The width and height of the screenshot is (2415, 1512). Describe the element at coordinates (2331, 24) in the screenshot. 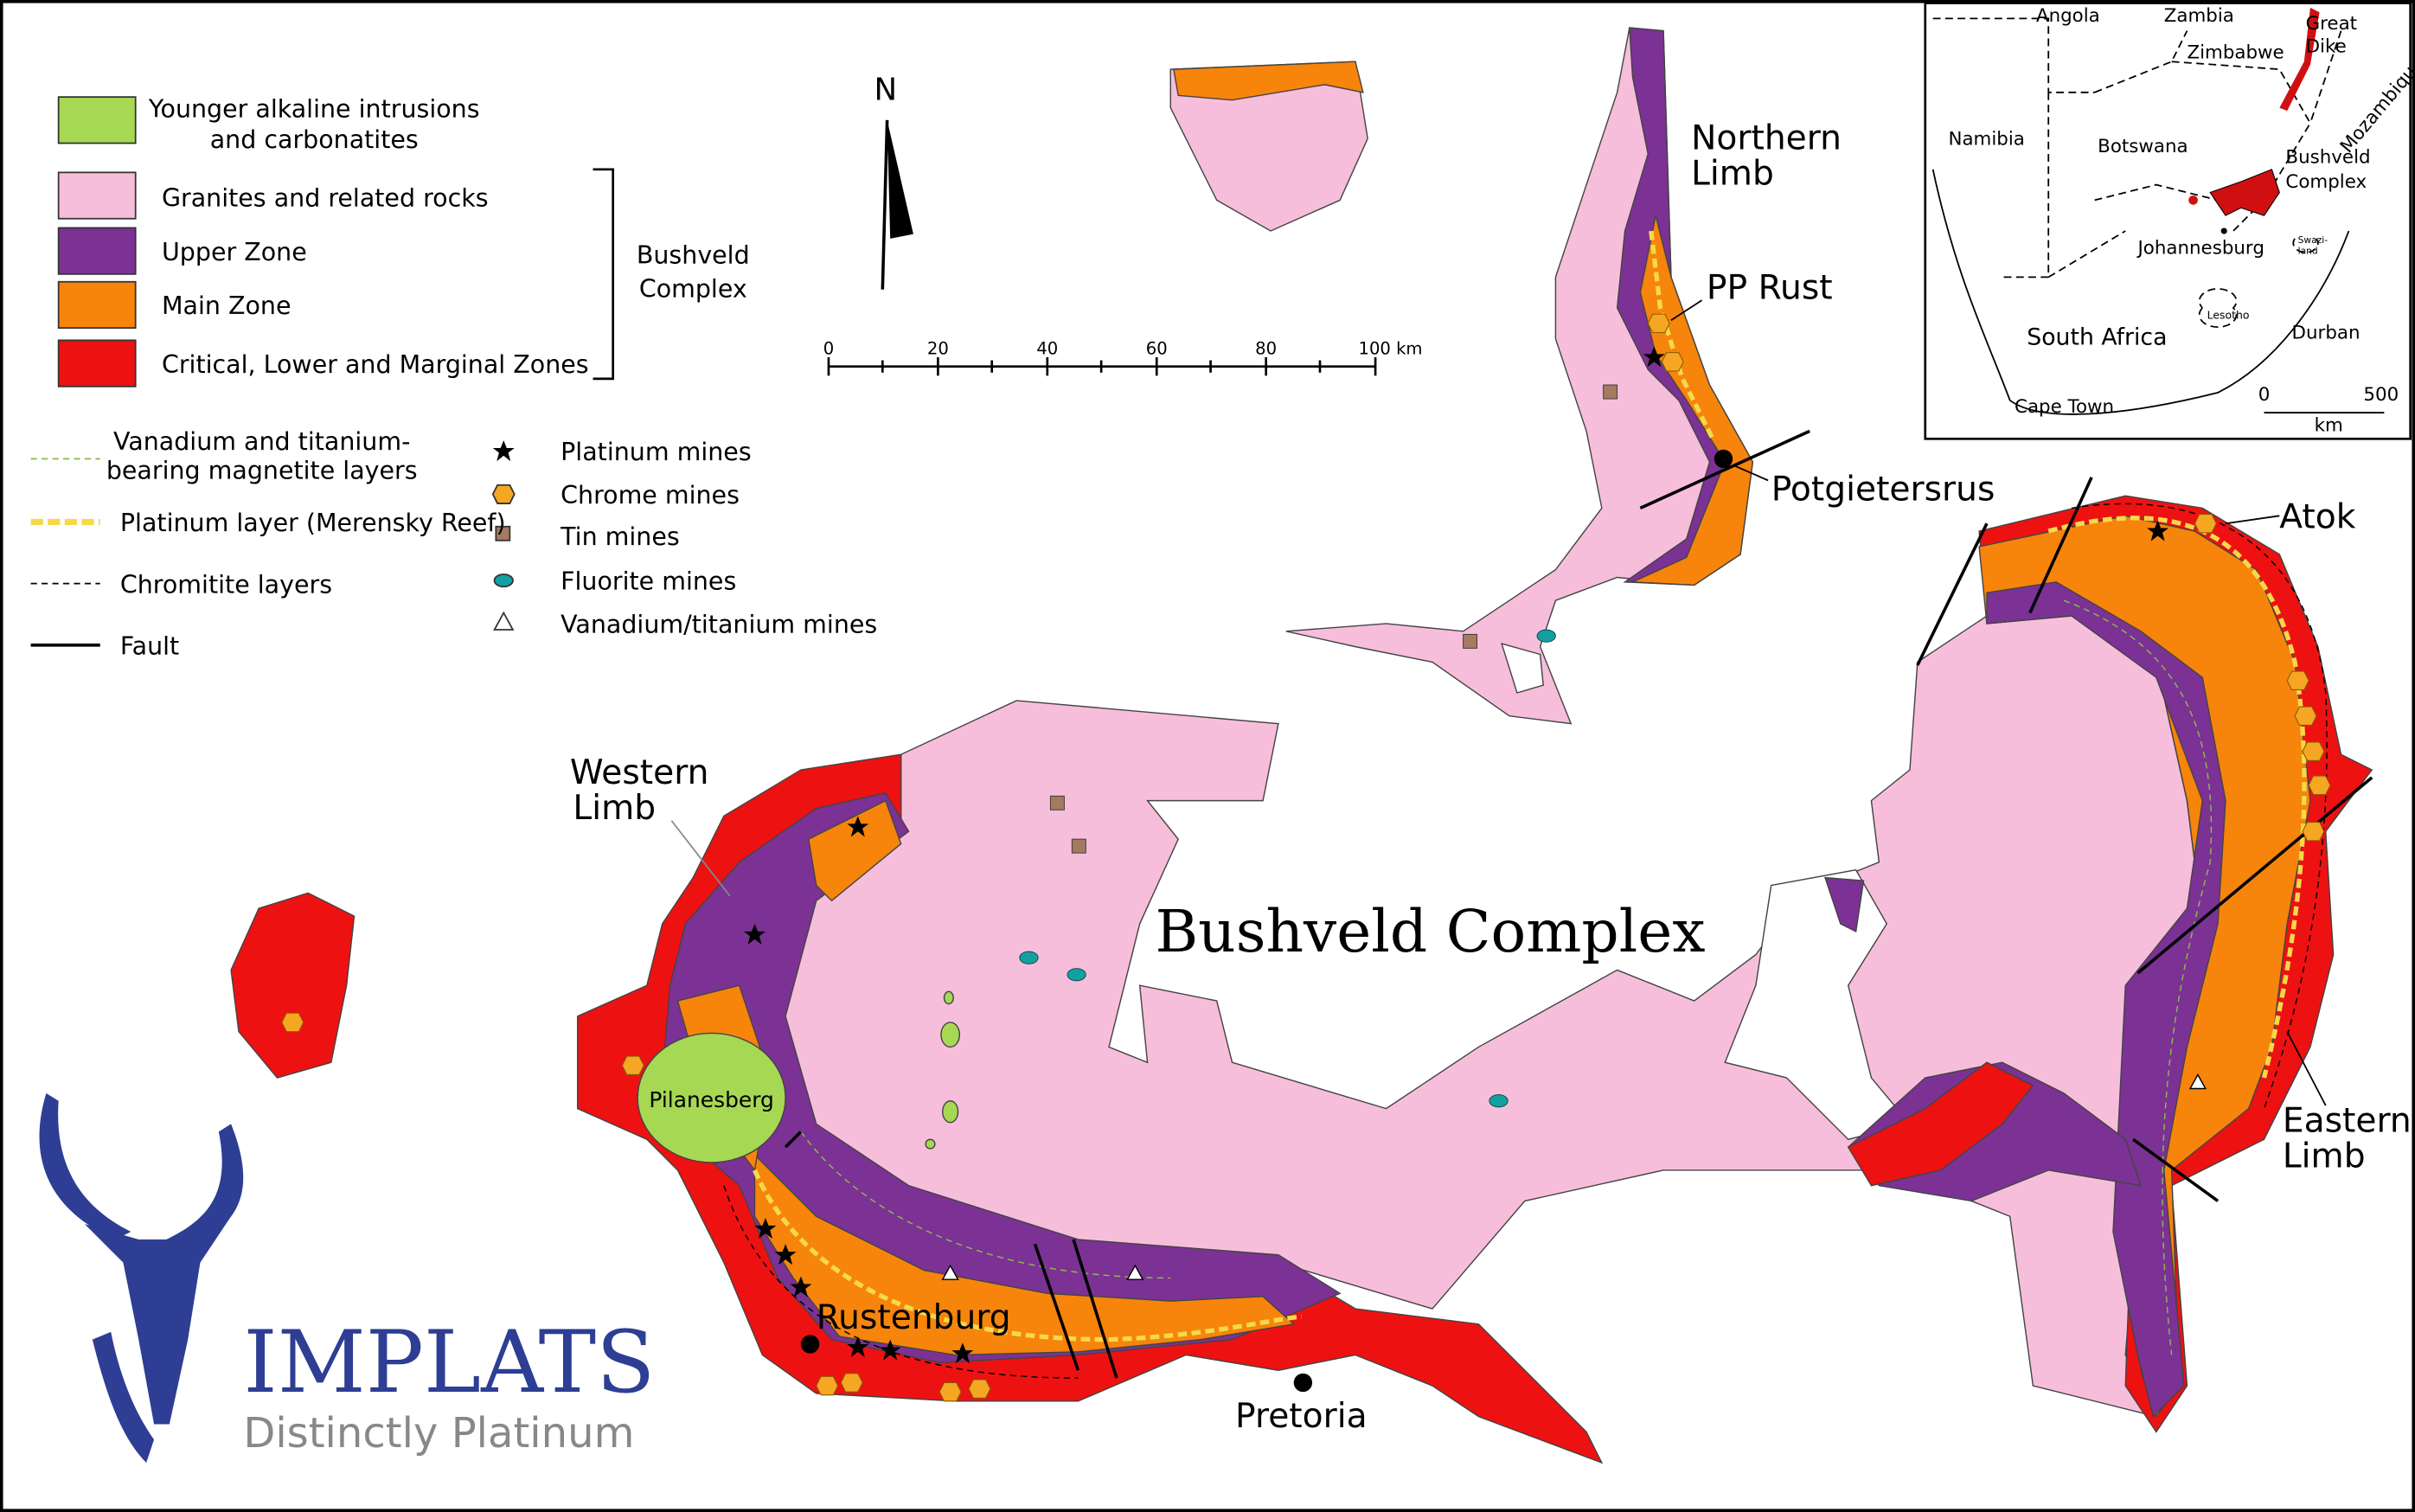

I see `line: Great` at that location.